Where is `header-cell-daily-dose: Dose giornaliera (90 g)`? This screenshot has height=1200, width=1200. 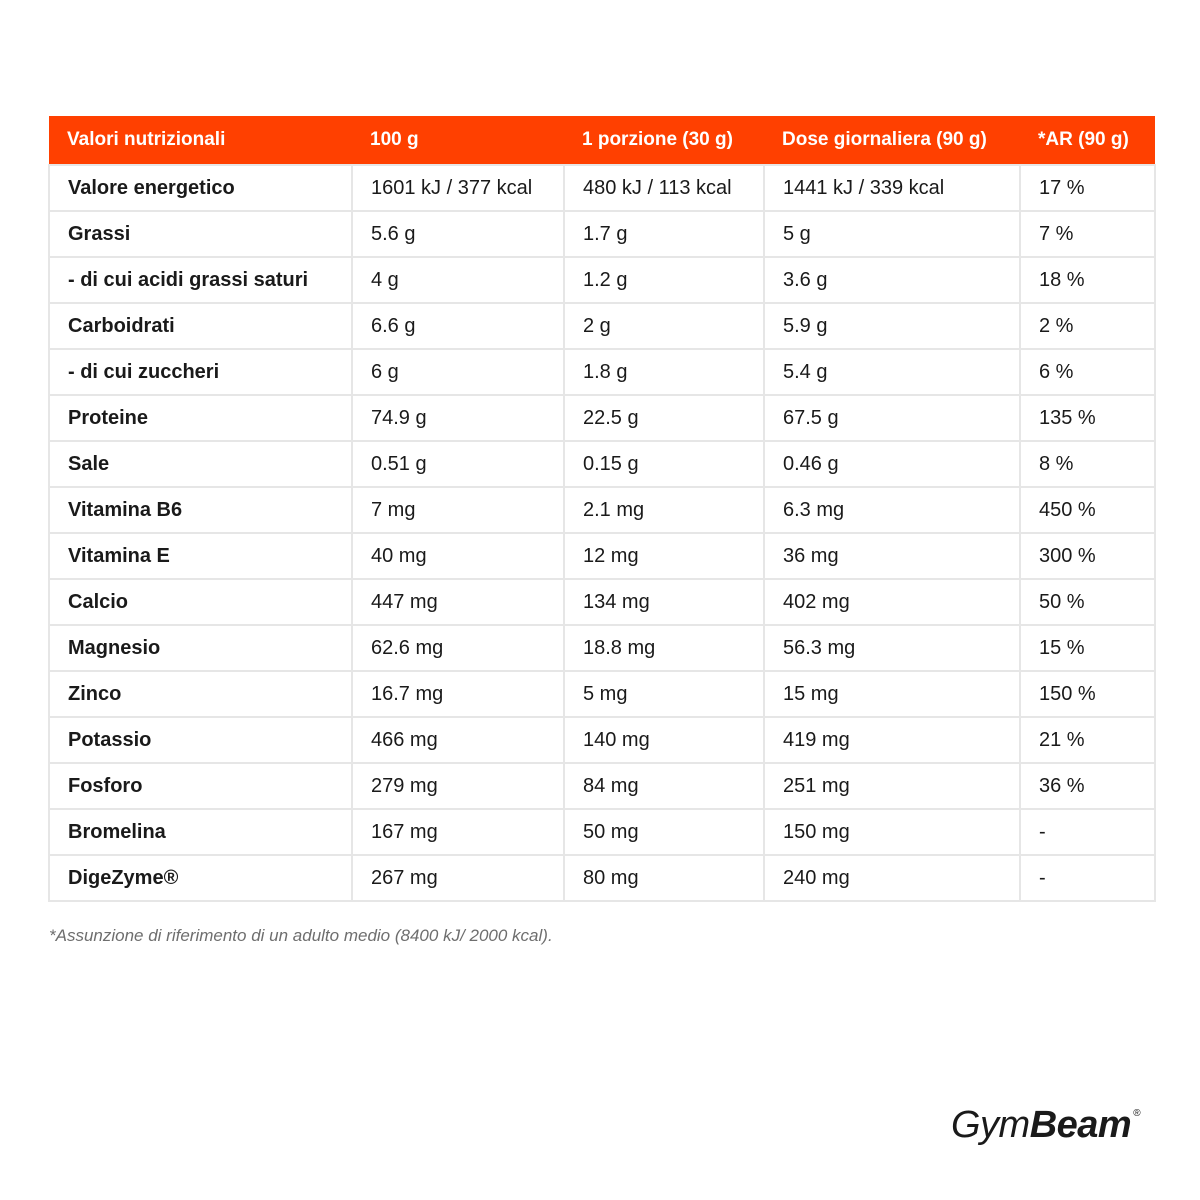
header-cell-daily-dose: Dose giornaliera (90 g) is located at coordinates (892, 140).